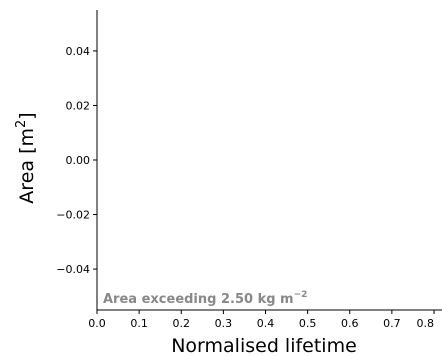  I want to click on y-axis-label-end: ], so click(27, 115).